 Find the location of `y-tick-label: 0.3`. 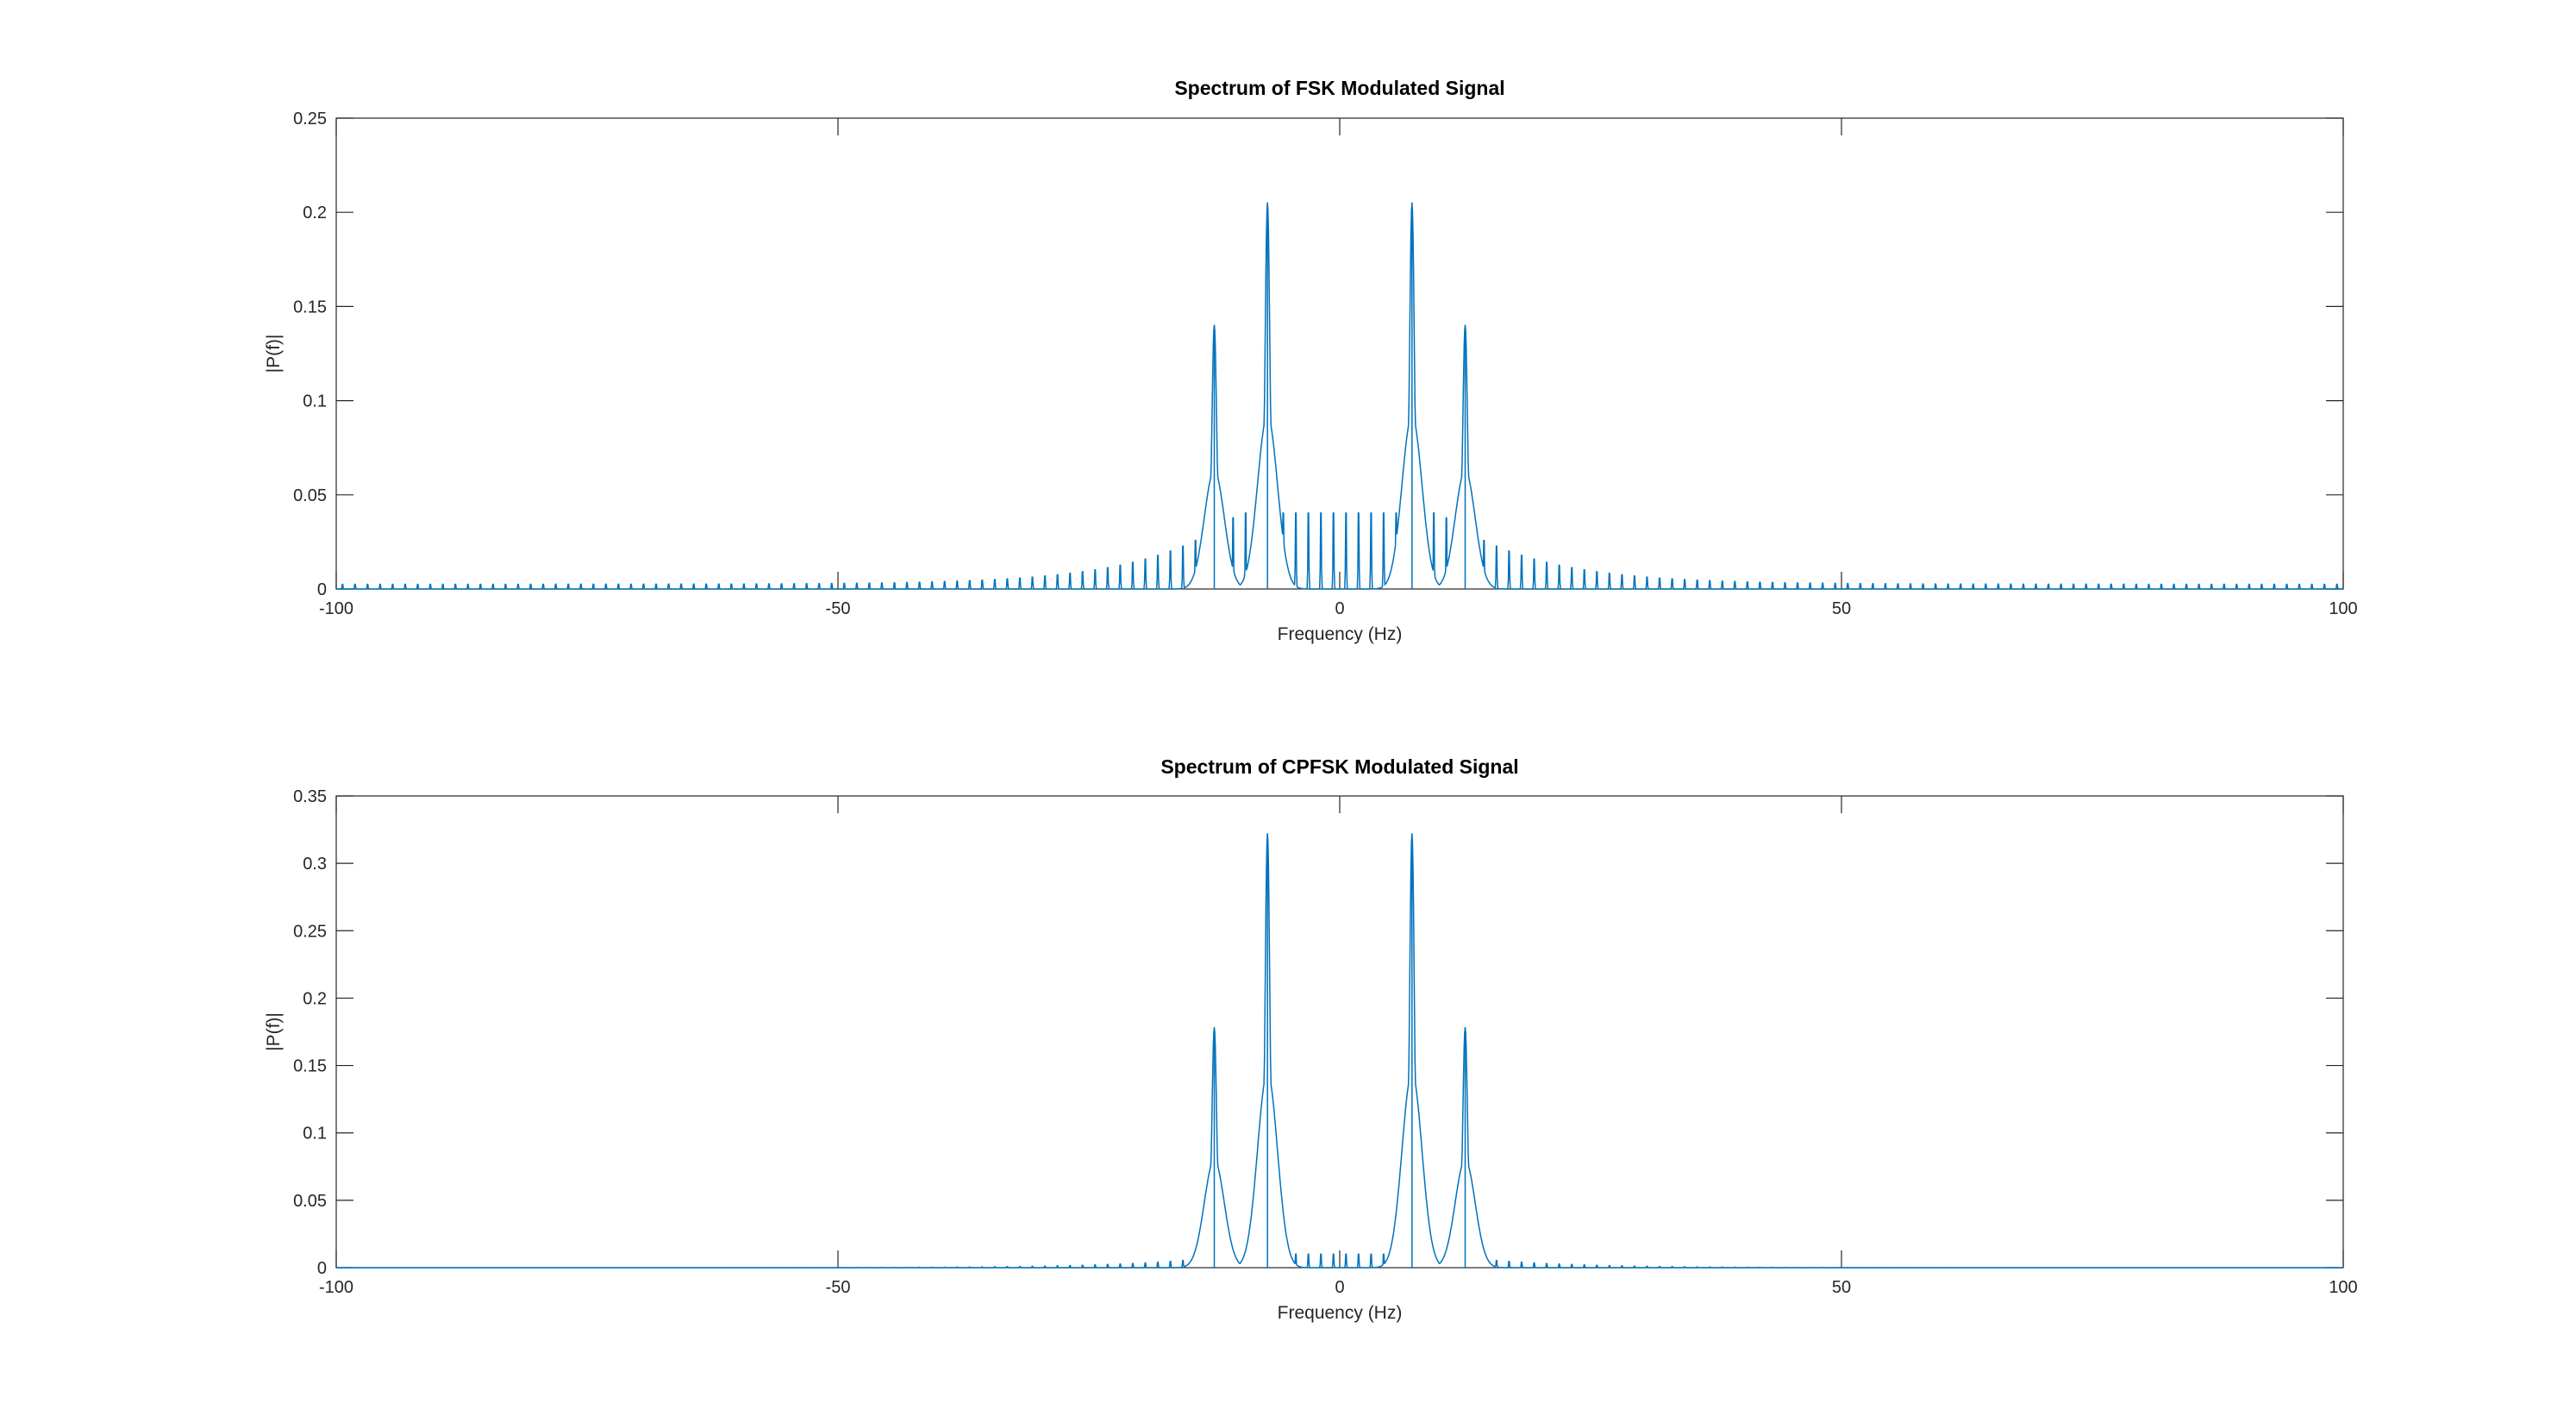

y-tick-label: 0.3 is located at coordinates (315, 864).